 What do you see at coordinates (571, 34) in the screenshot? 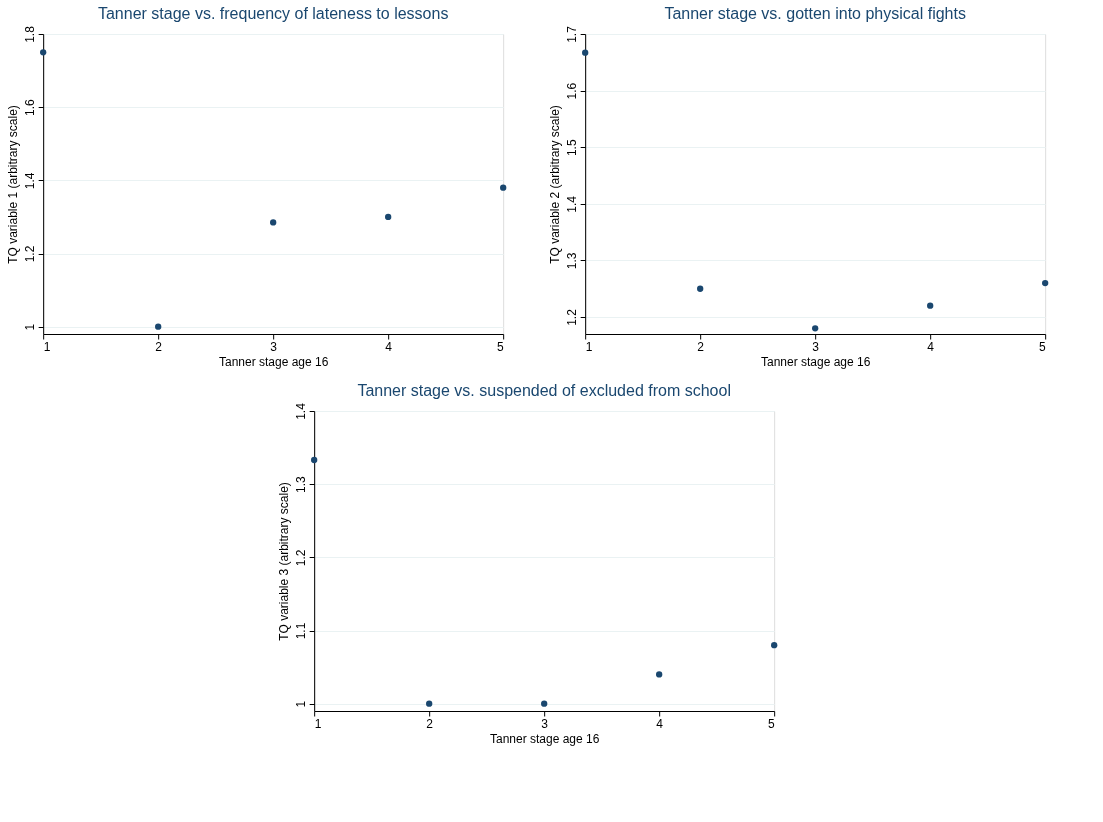
I see `y-tick-label: 1.7` at bounding box center [571, 34].